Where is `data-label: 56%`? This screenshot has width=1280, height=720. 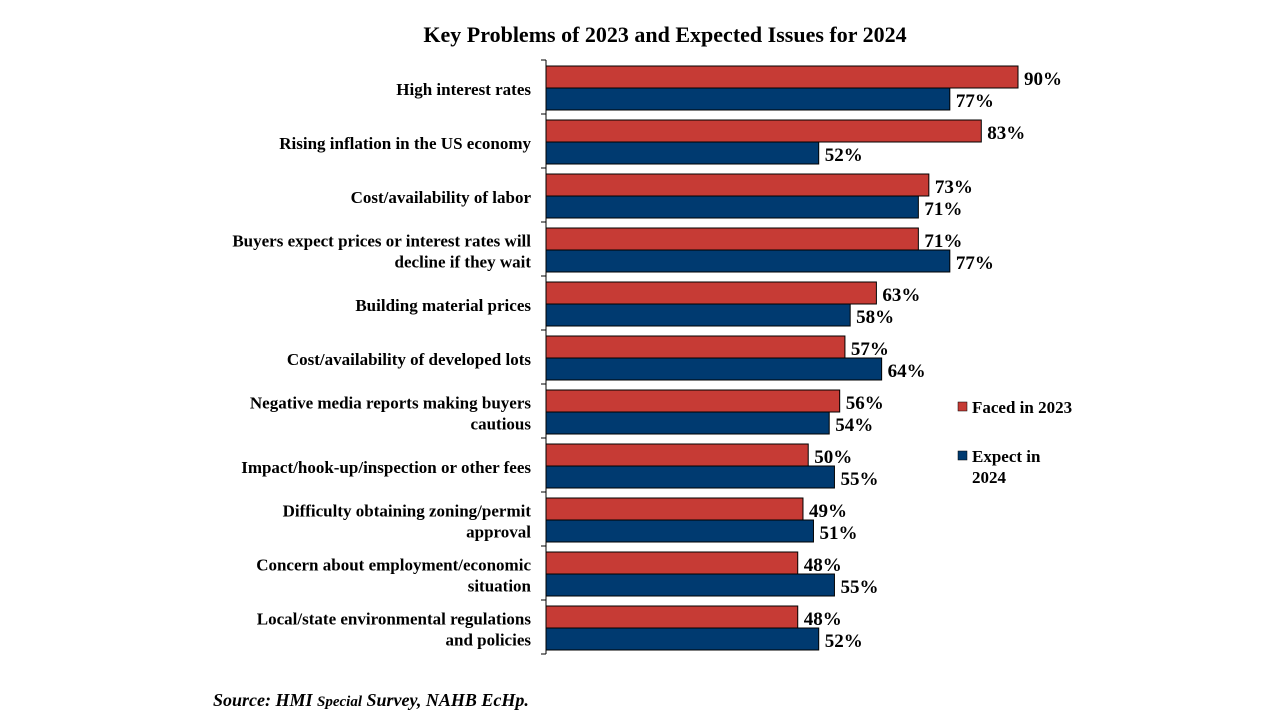 data-label: 56% is located at coordinates (865, 403).